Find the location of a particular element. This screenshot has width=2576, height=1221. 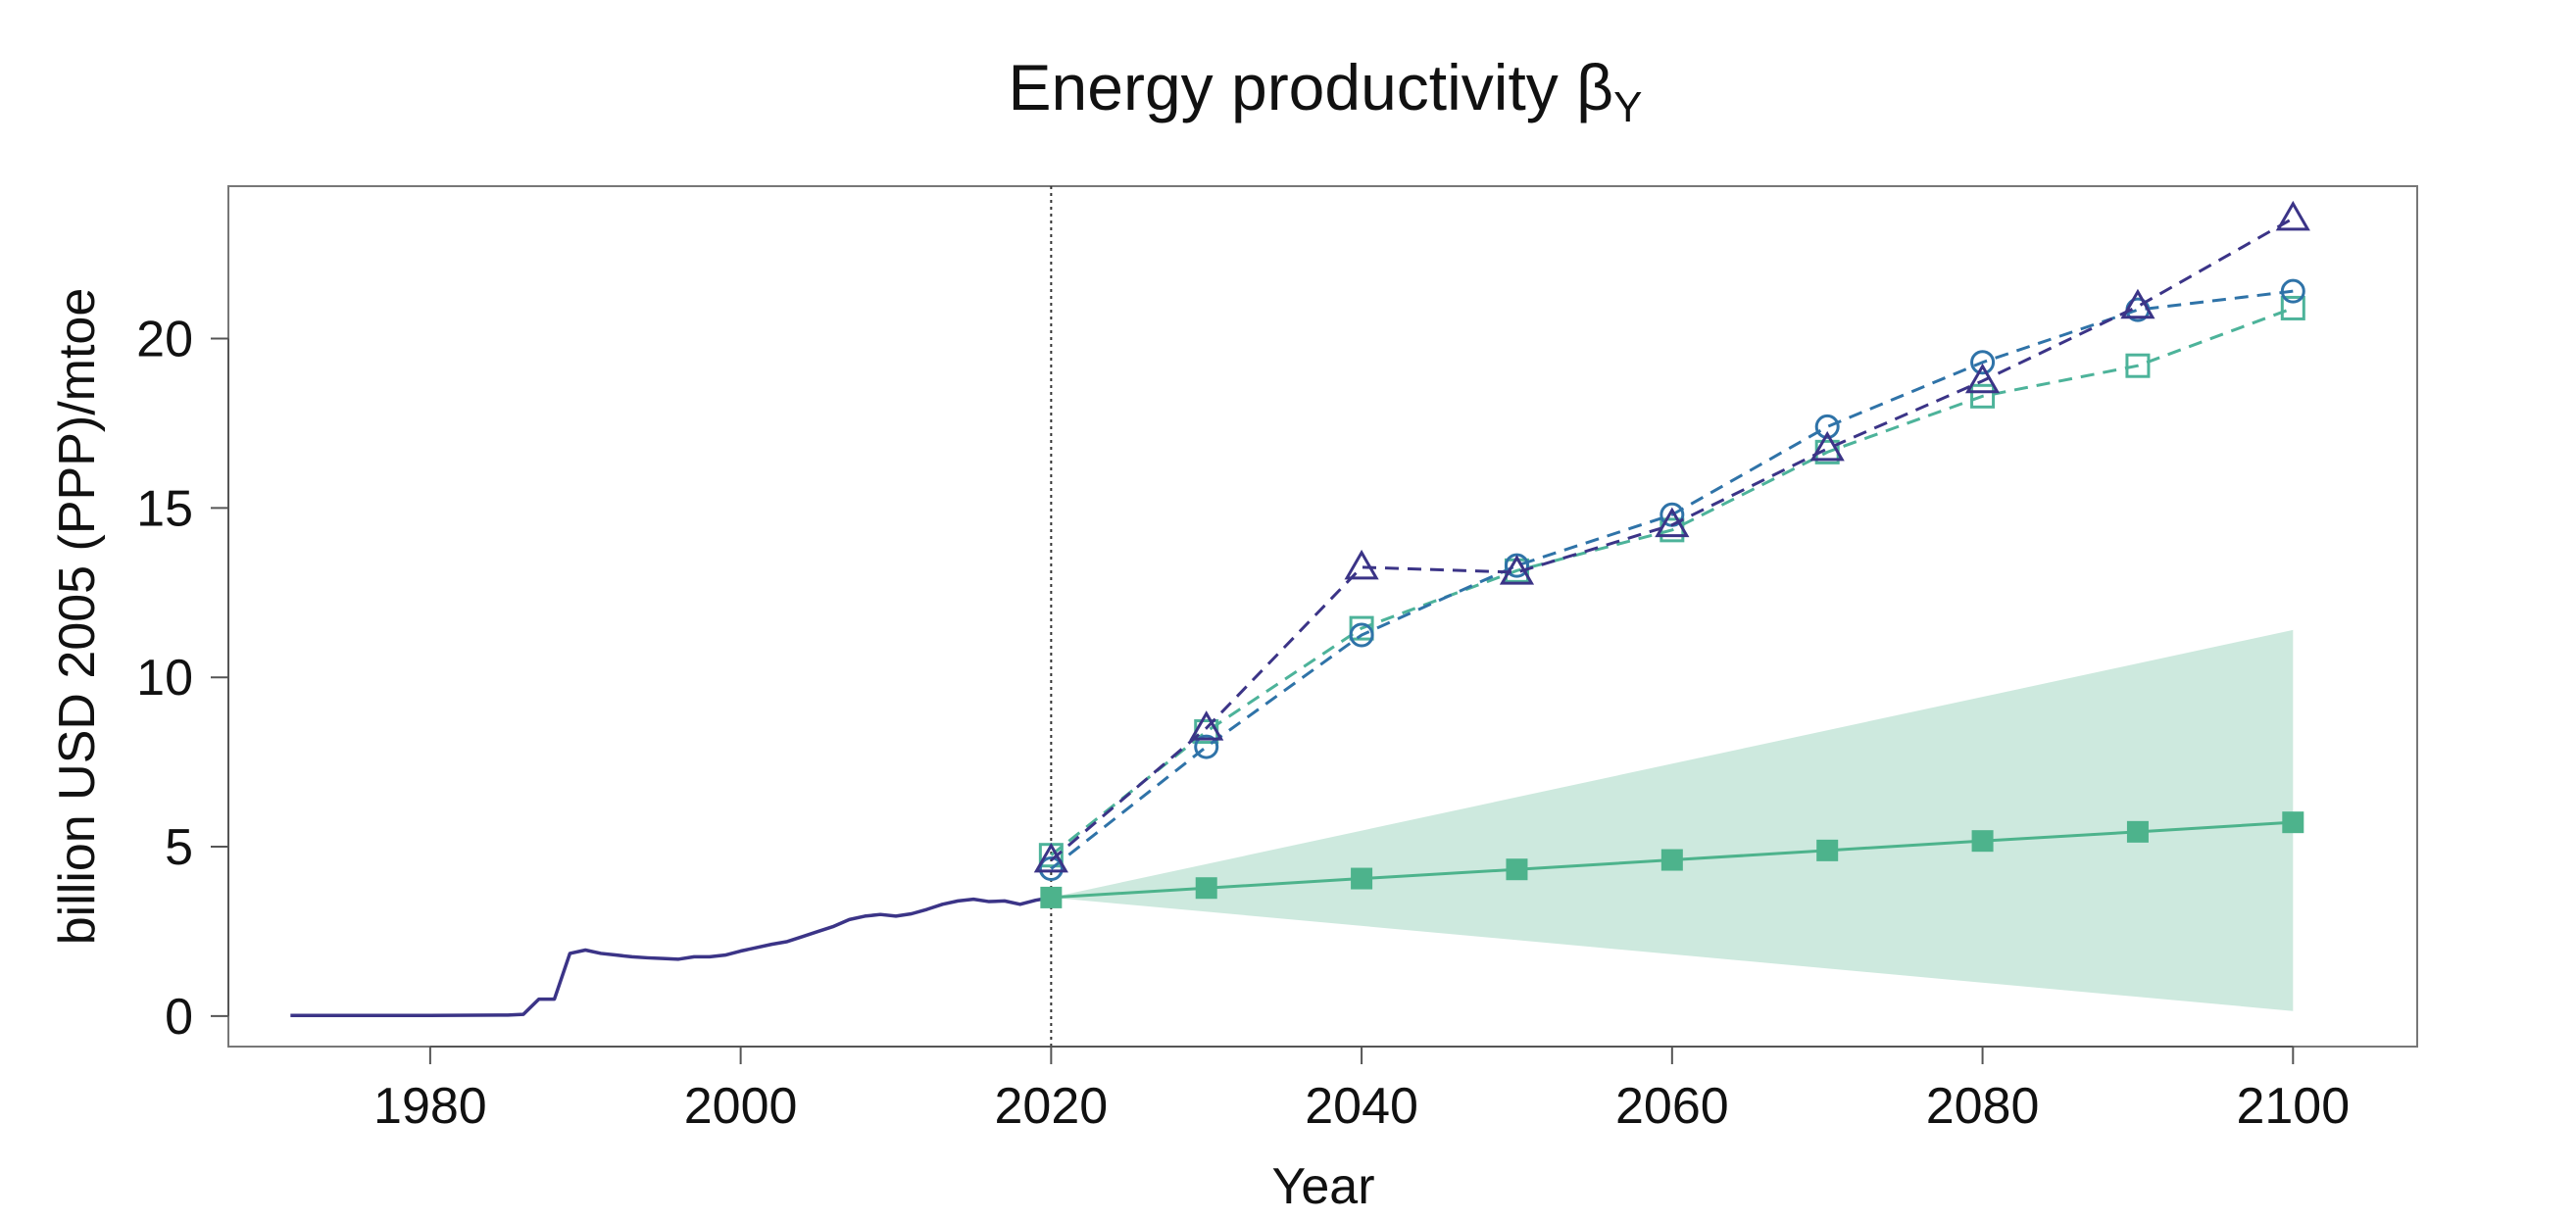

series-square-filled is located at coordinates (1672, 859).